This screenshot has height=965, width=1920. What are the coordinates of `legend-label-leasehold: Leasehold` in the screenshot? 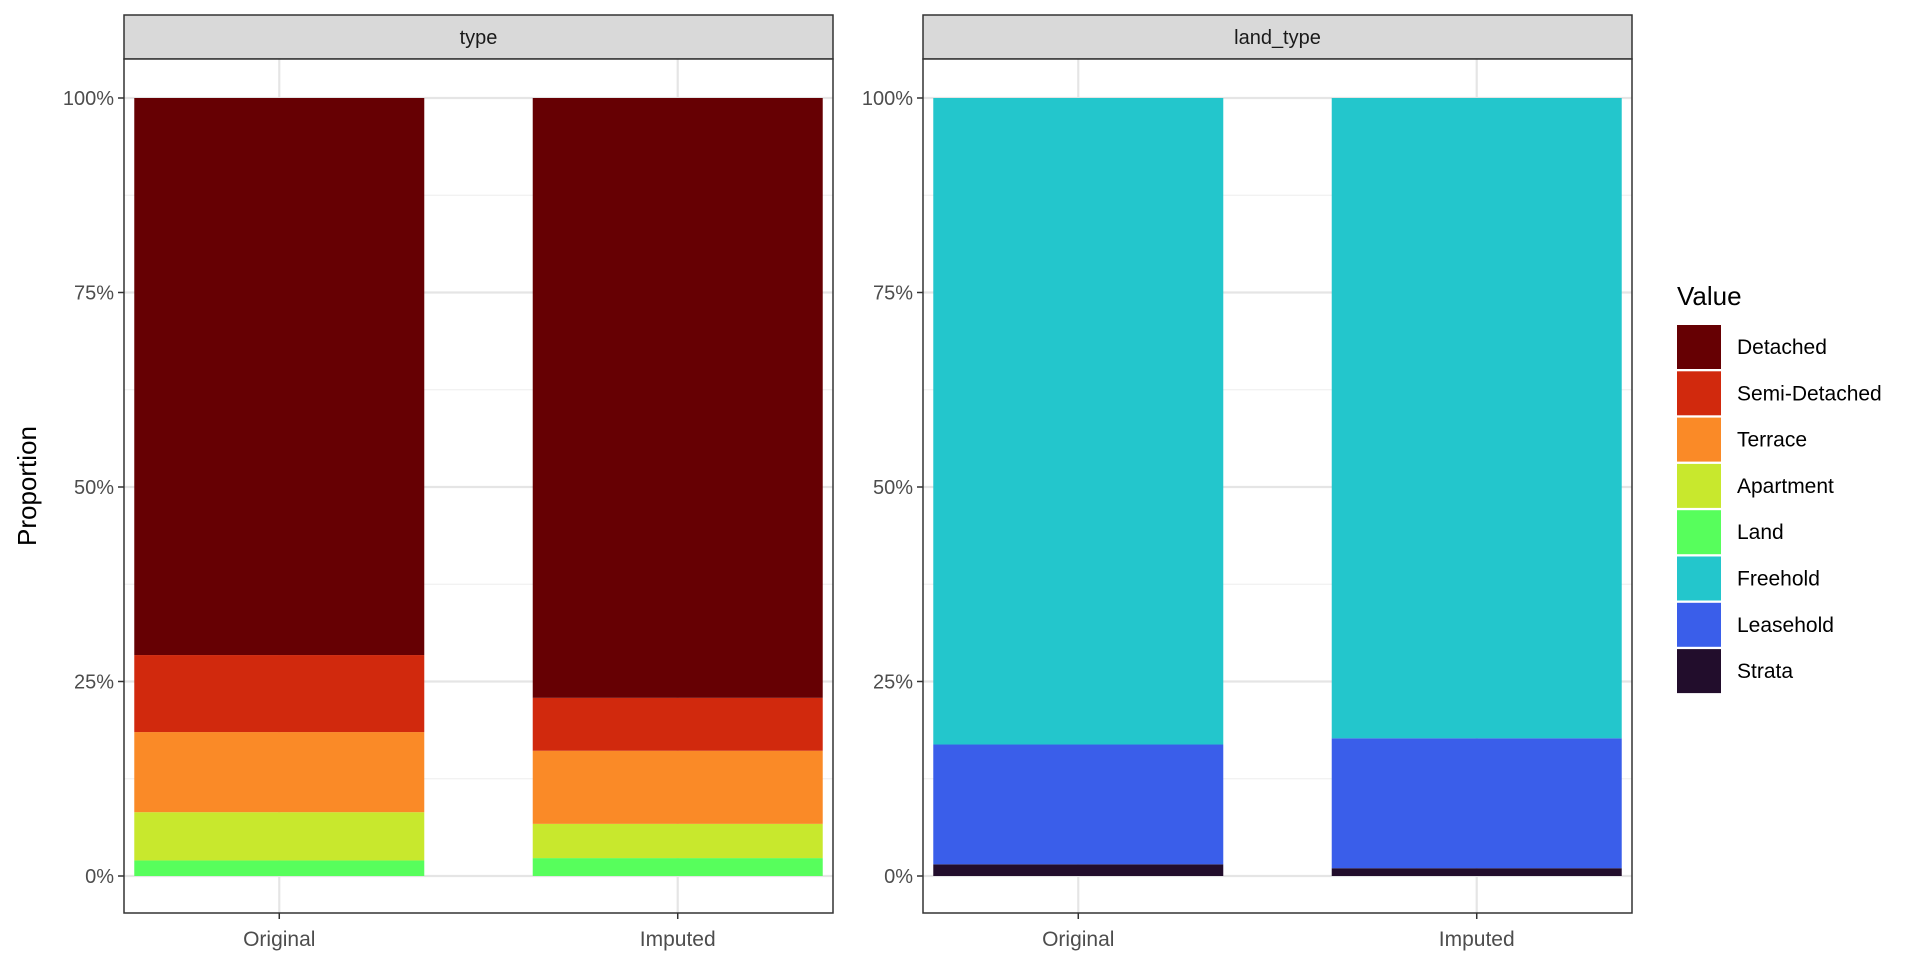 It's located at (1785, 625).